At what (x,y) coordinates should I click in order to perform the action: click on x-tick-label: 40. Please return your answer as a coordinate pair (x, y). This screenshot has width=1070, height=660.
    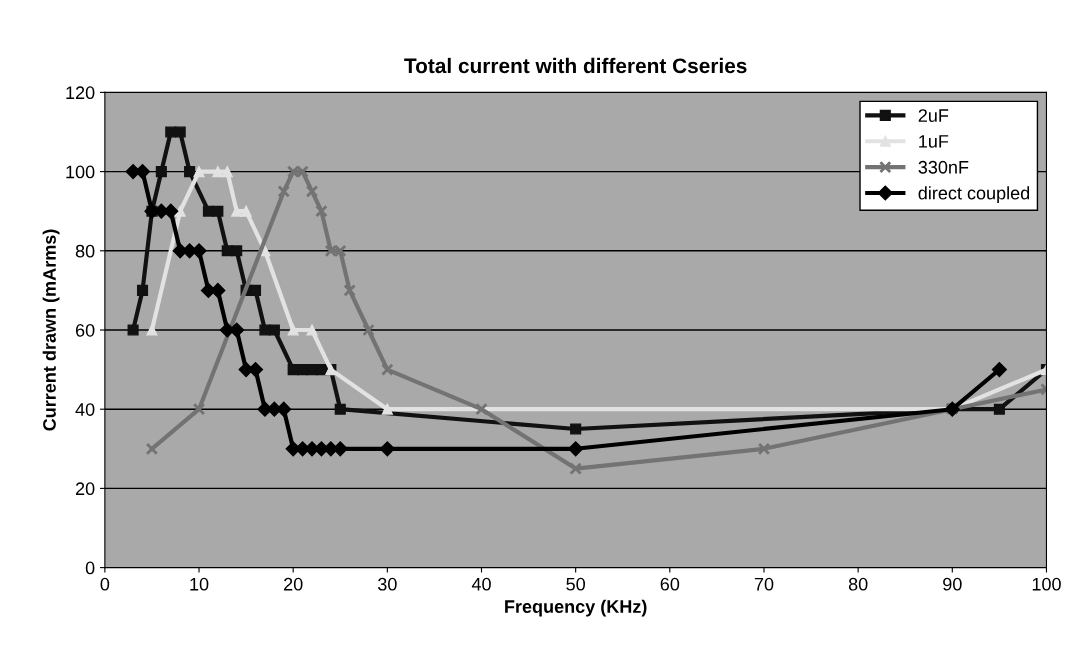
    Looking at the image, I should click on (481, 584).